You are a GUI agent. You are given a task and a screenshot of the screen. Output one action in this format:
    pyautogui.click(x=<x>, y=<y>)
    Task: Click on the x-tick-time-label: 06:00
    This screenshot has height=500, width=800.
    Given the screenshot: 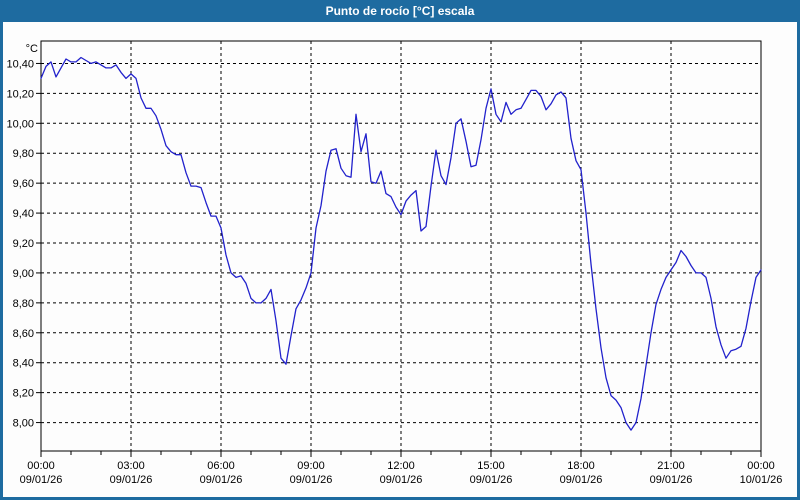 What is the action you would take?
    pyautogui.click(x=221, y=466)
    